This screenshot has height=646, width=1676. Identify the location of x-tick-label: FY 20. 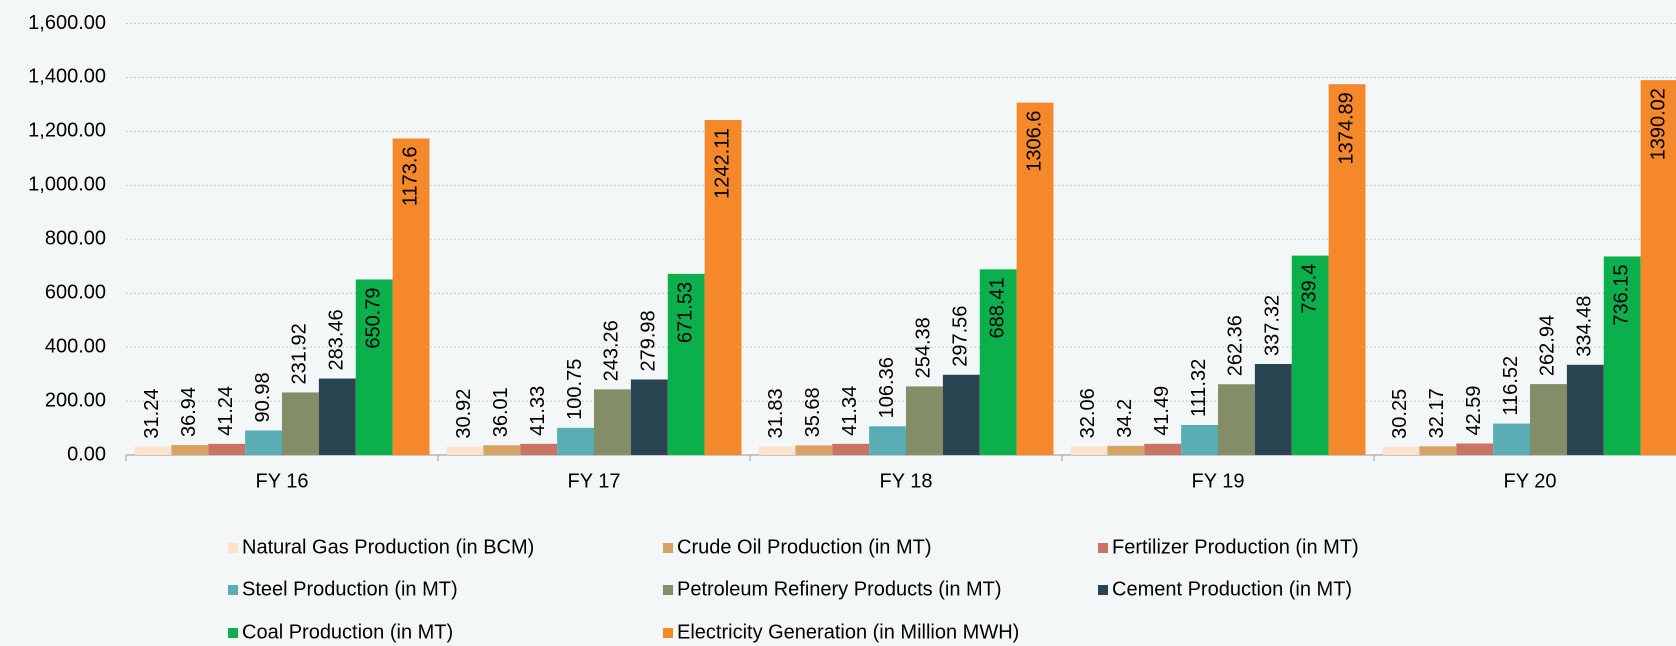
(1530, 481).